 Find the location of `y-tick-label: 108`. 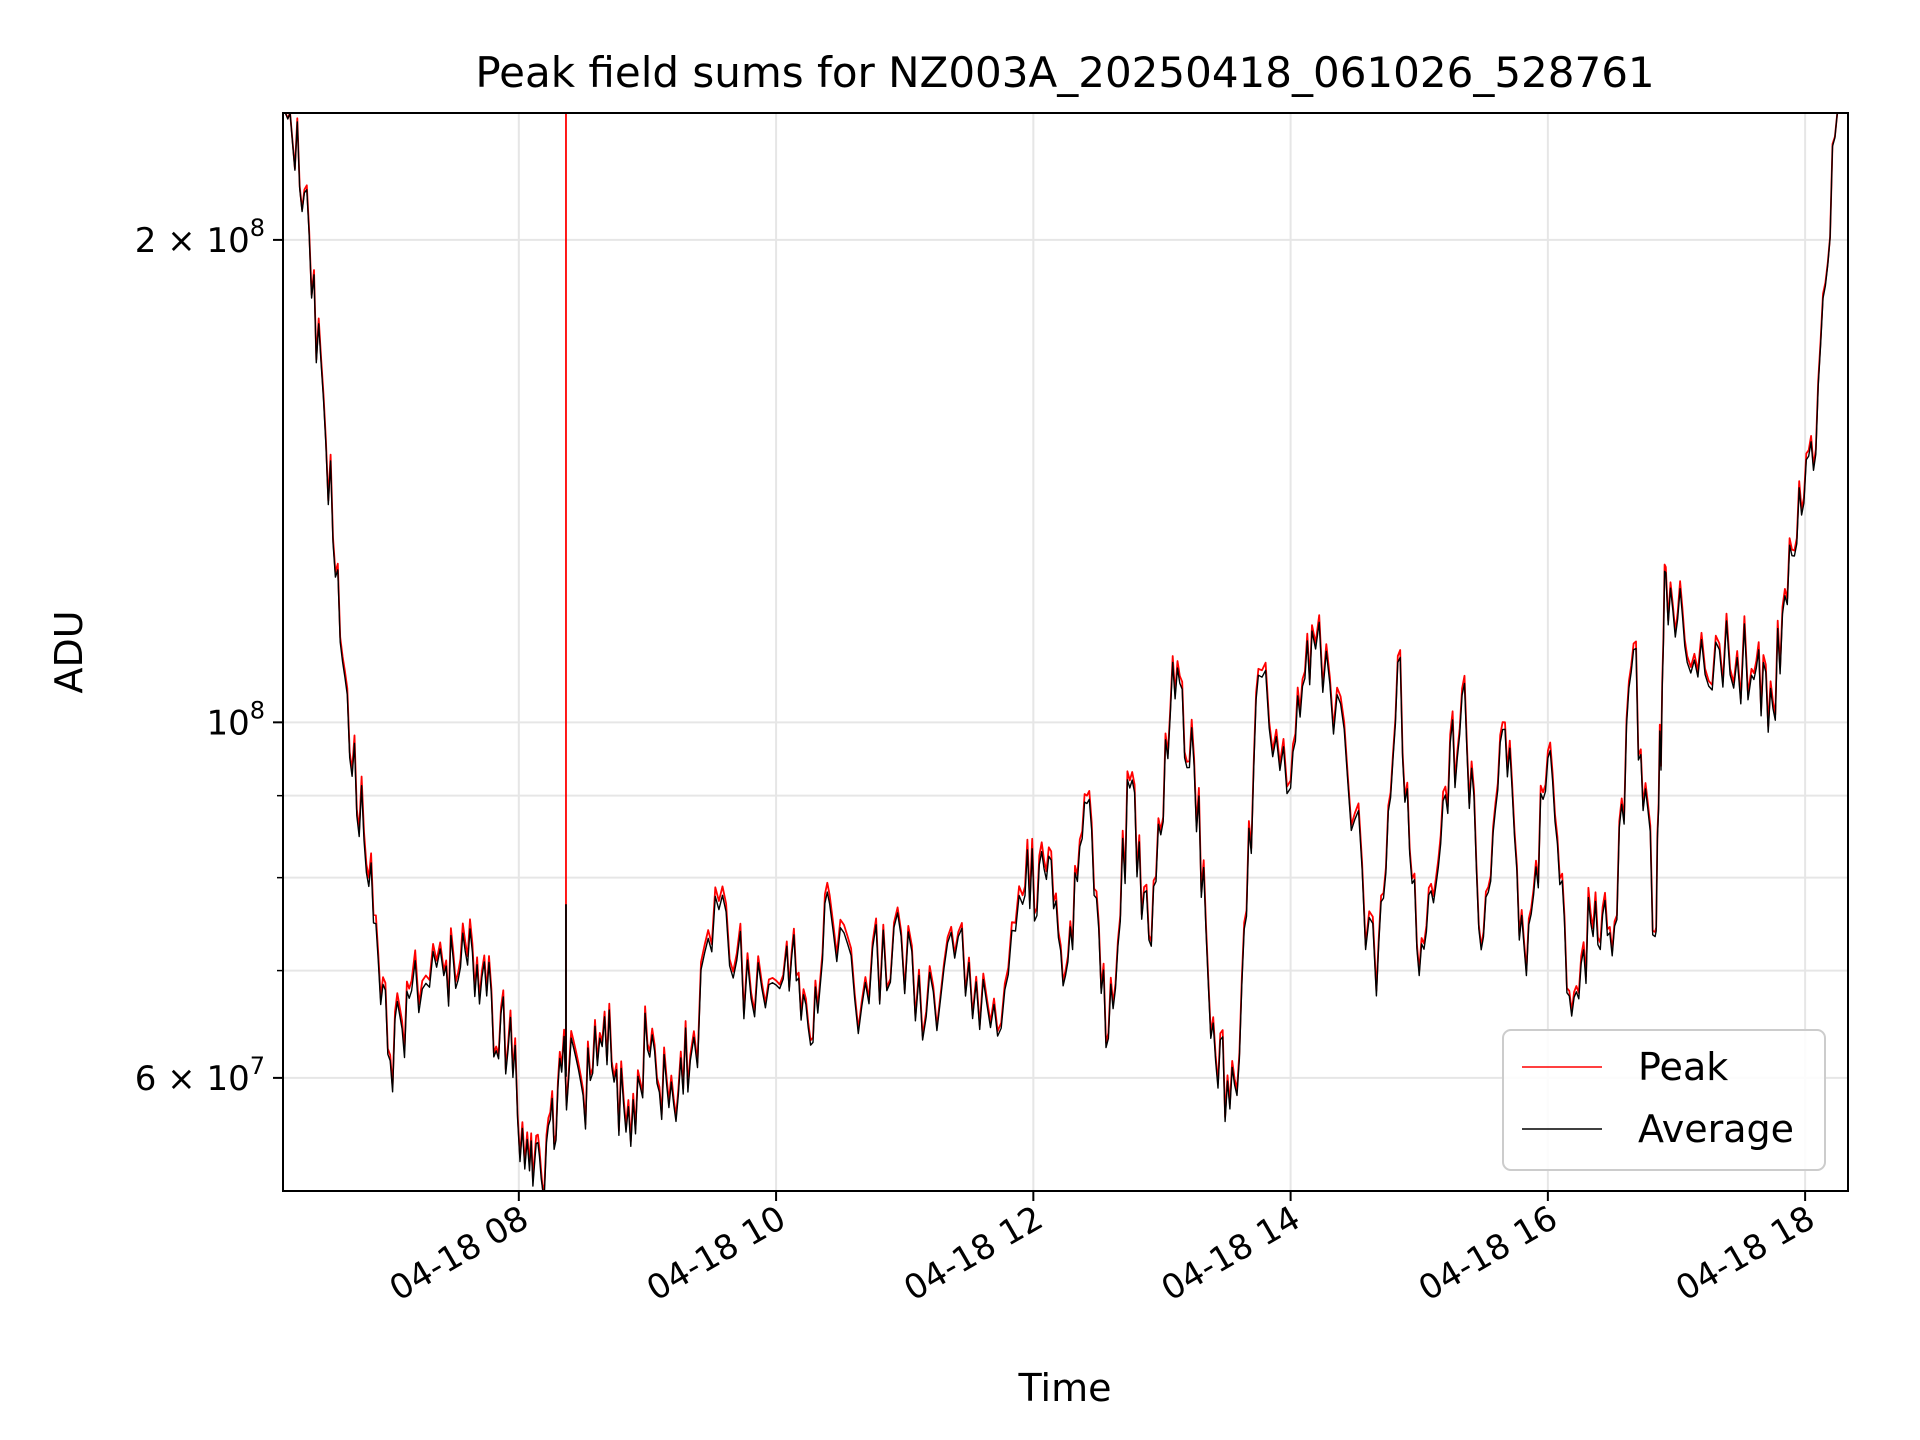

y-tick-label: 108 is located at coordinates (235, 719).